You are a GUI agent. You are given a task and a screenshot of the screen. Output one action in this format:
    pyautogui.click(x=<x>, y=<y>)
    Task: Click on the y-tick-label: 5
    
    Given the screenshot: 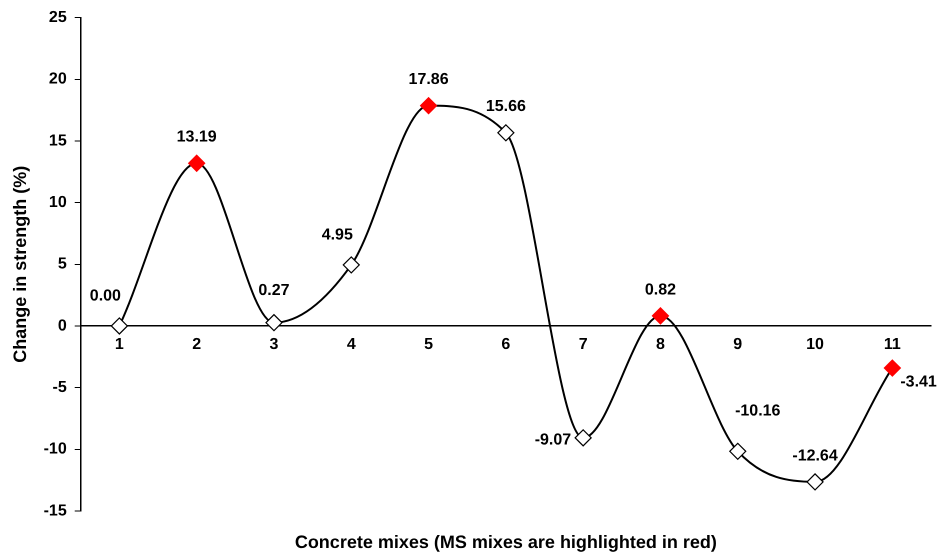 What is the action you would take?
    pyautogui.click(x=62, y=264)
    